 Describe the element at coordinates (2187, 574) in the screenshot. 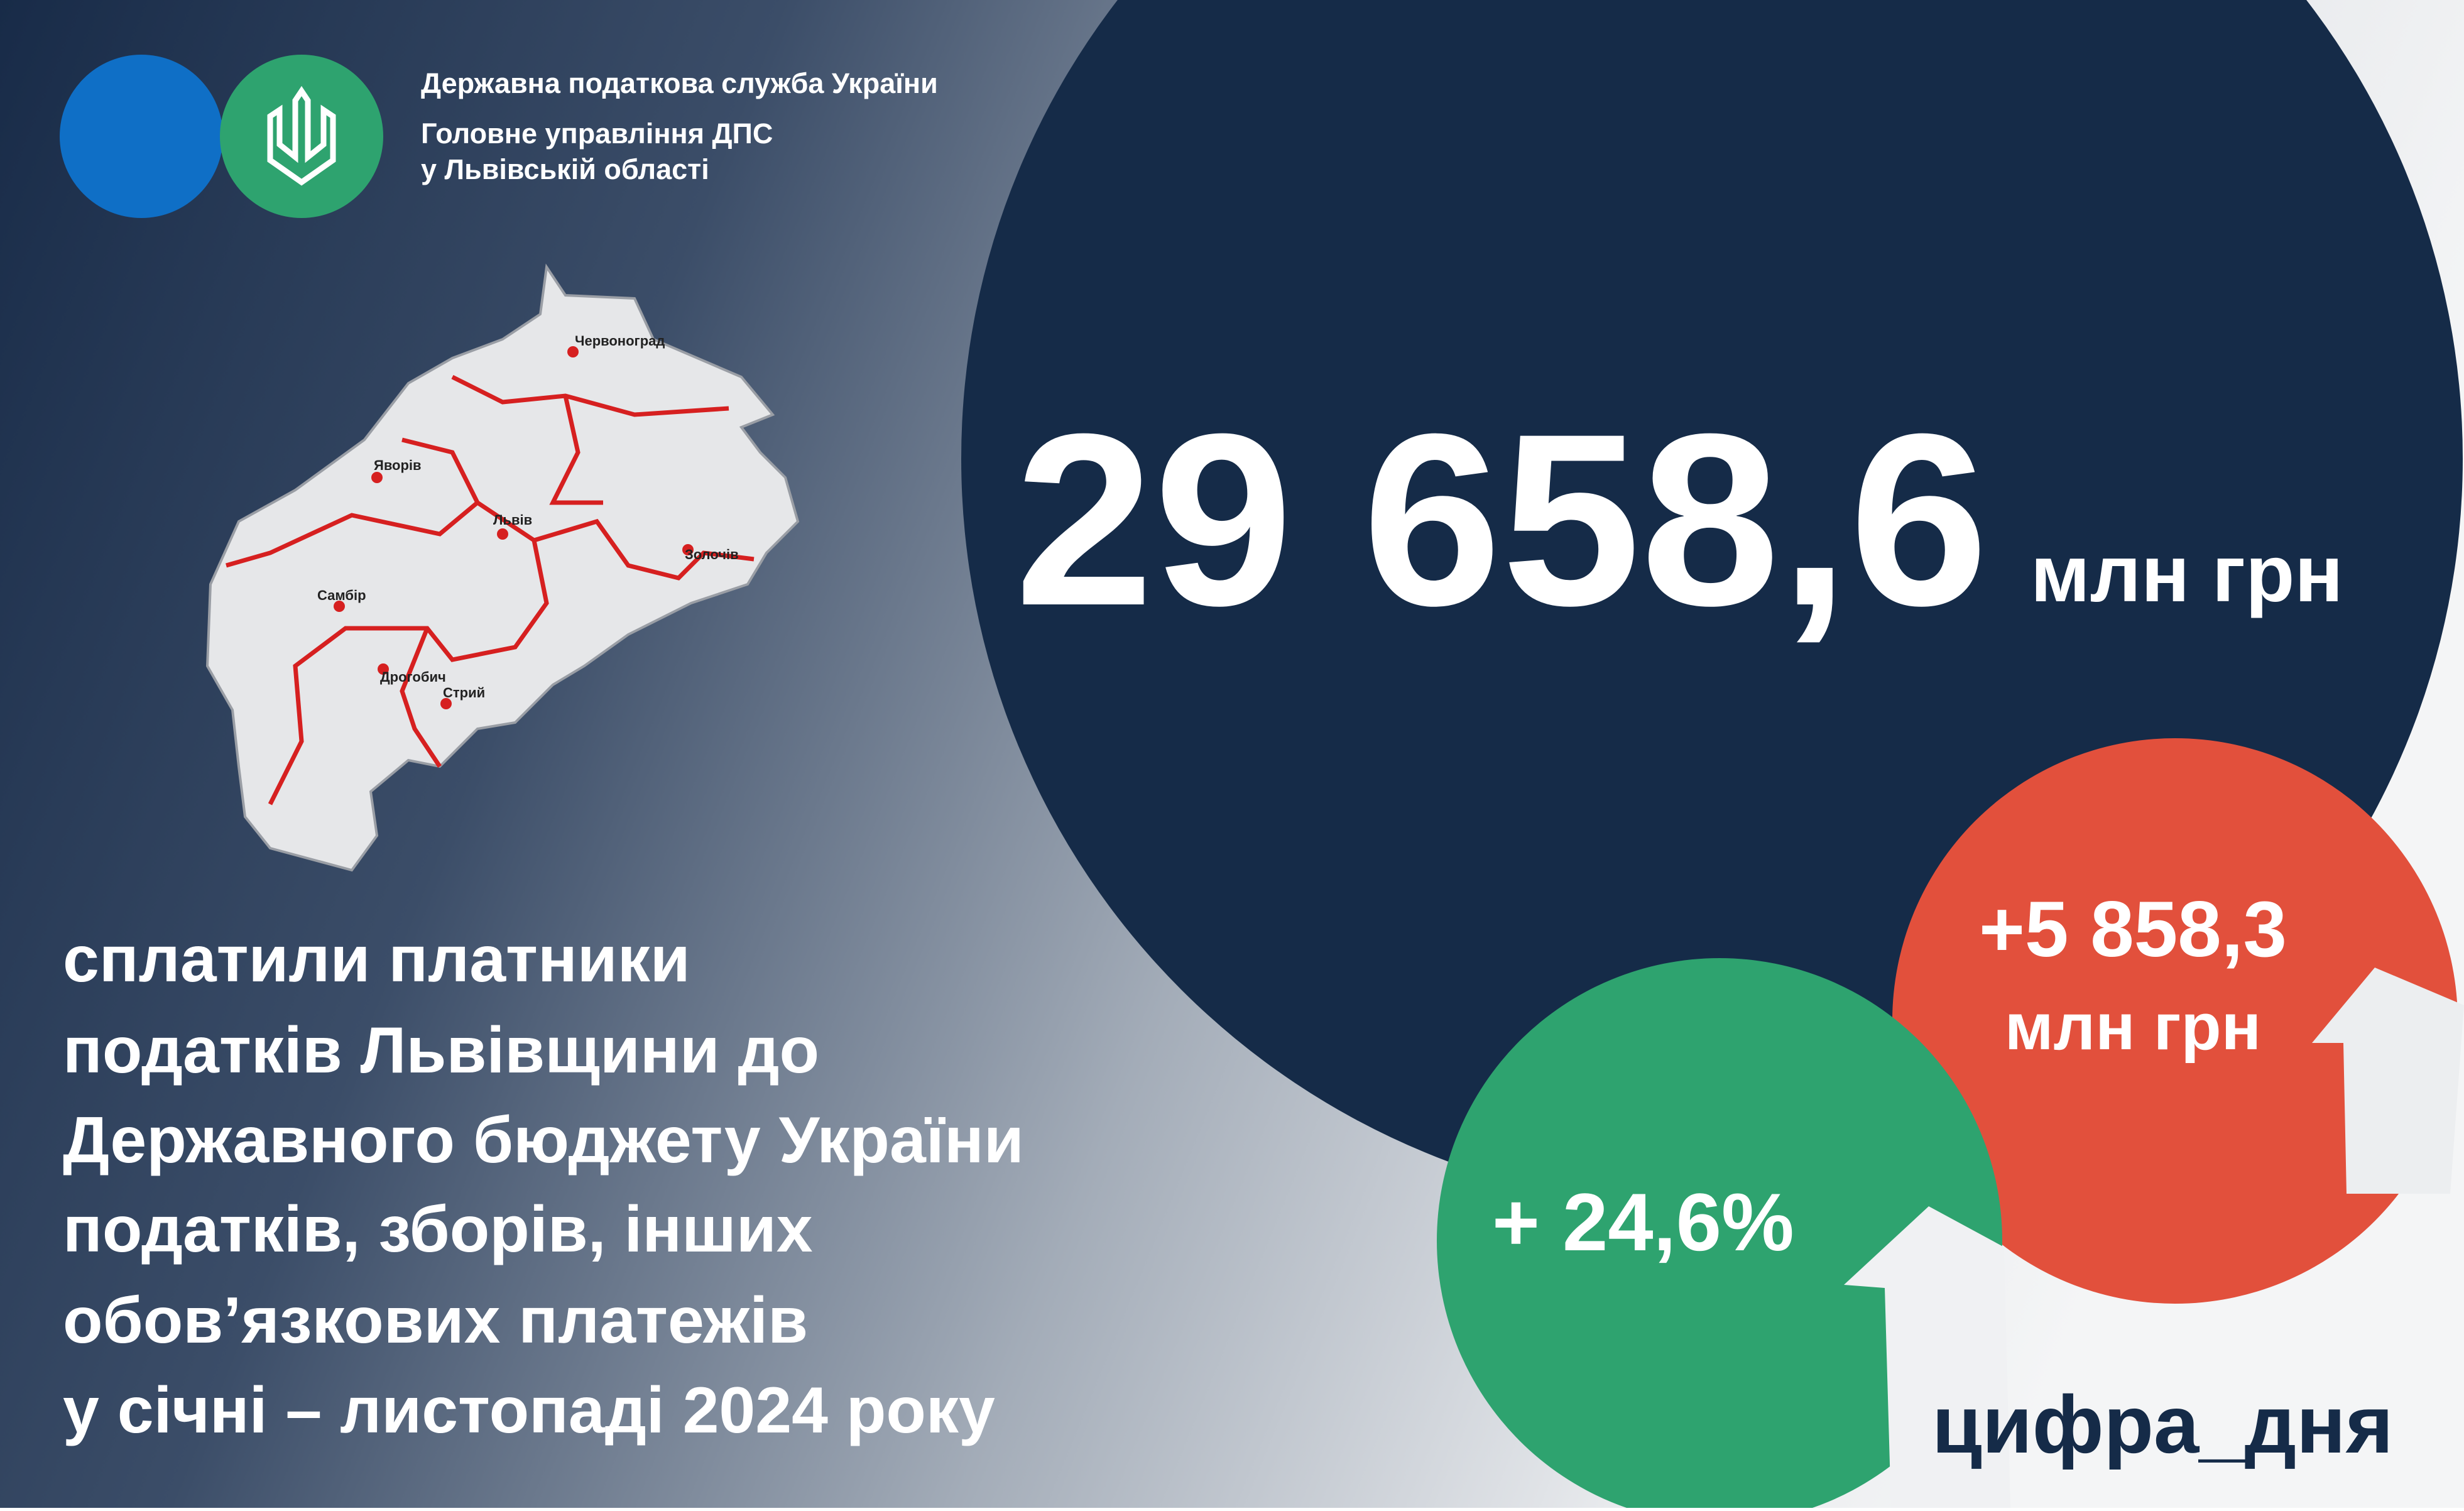

I see `main-unit: млн грн` at that location.